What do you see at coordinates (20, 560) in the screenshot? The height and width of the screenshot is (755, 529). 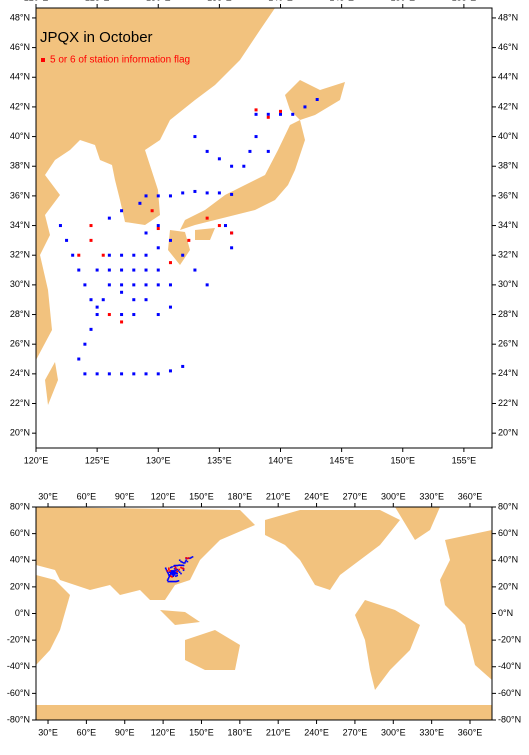 I see `y-tick-label: 40°N` at bounding box center [20, 560].